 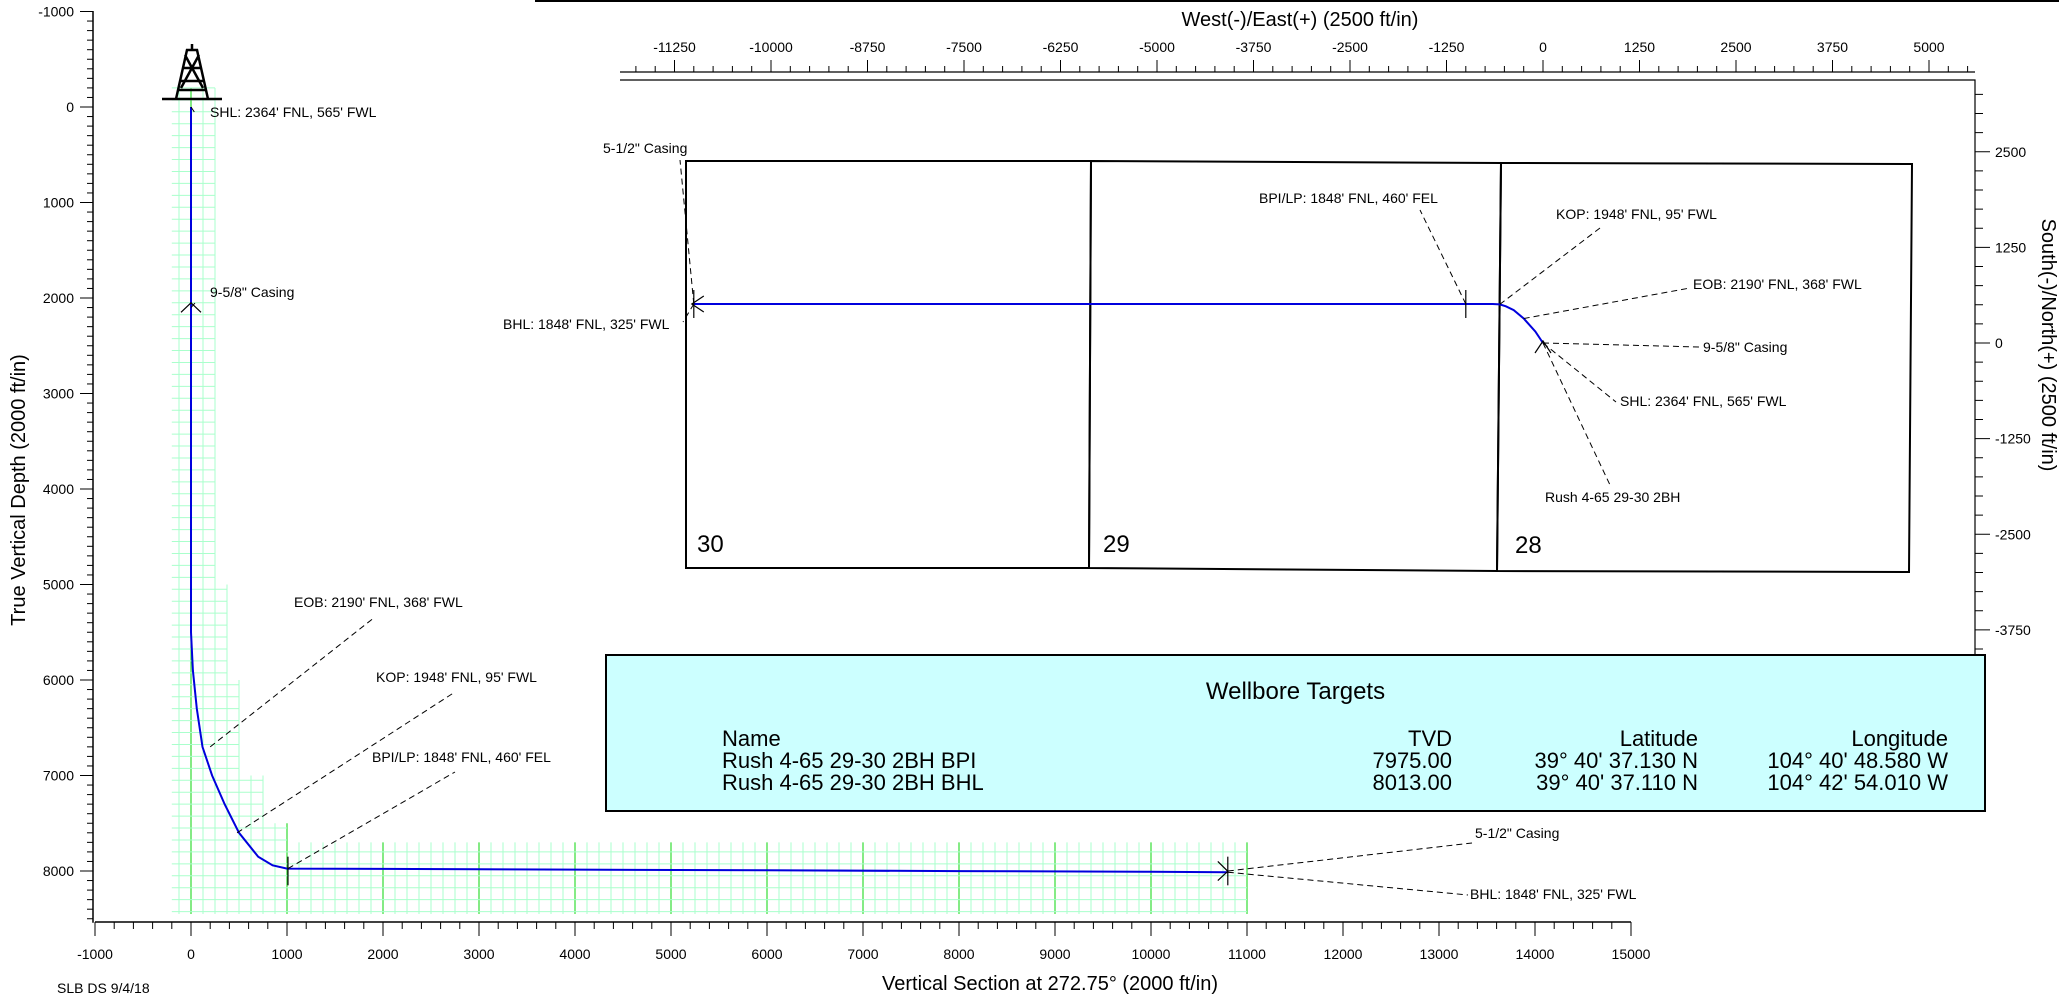 I want to click on y-tick-label: 5000, so click(x=58, y=585).